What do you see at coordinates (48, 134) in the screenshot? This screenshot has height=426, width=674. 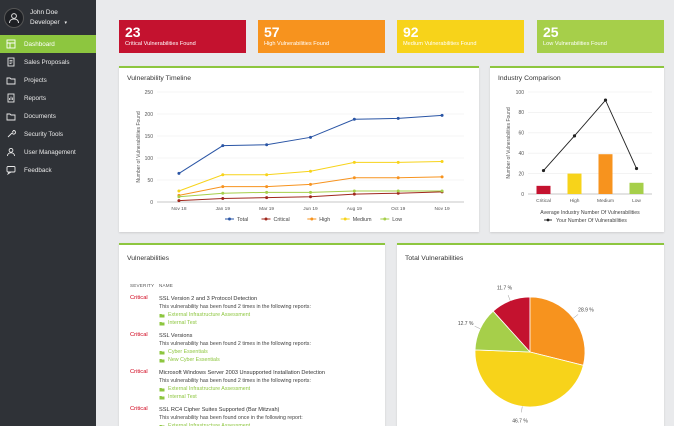 I see `sidebar-item-security-tools: Security Tools` at bounding box center [48, 134].